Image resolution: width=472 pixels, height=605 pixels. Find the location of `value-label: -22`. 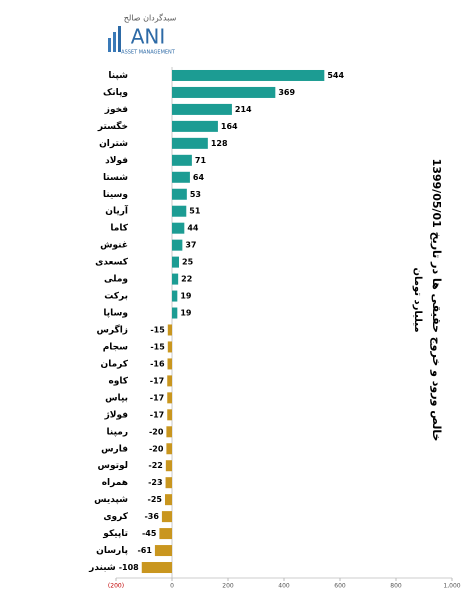

value-label: -22 is located at coordinates (155, 465).